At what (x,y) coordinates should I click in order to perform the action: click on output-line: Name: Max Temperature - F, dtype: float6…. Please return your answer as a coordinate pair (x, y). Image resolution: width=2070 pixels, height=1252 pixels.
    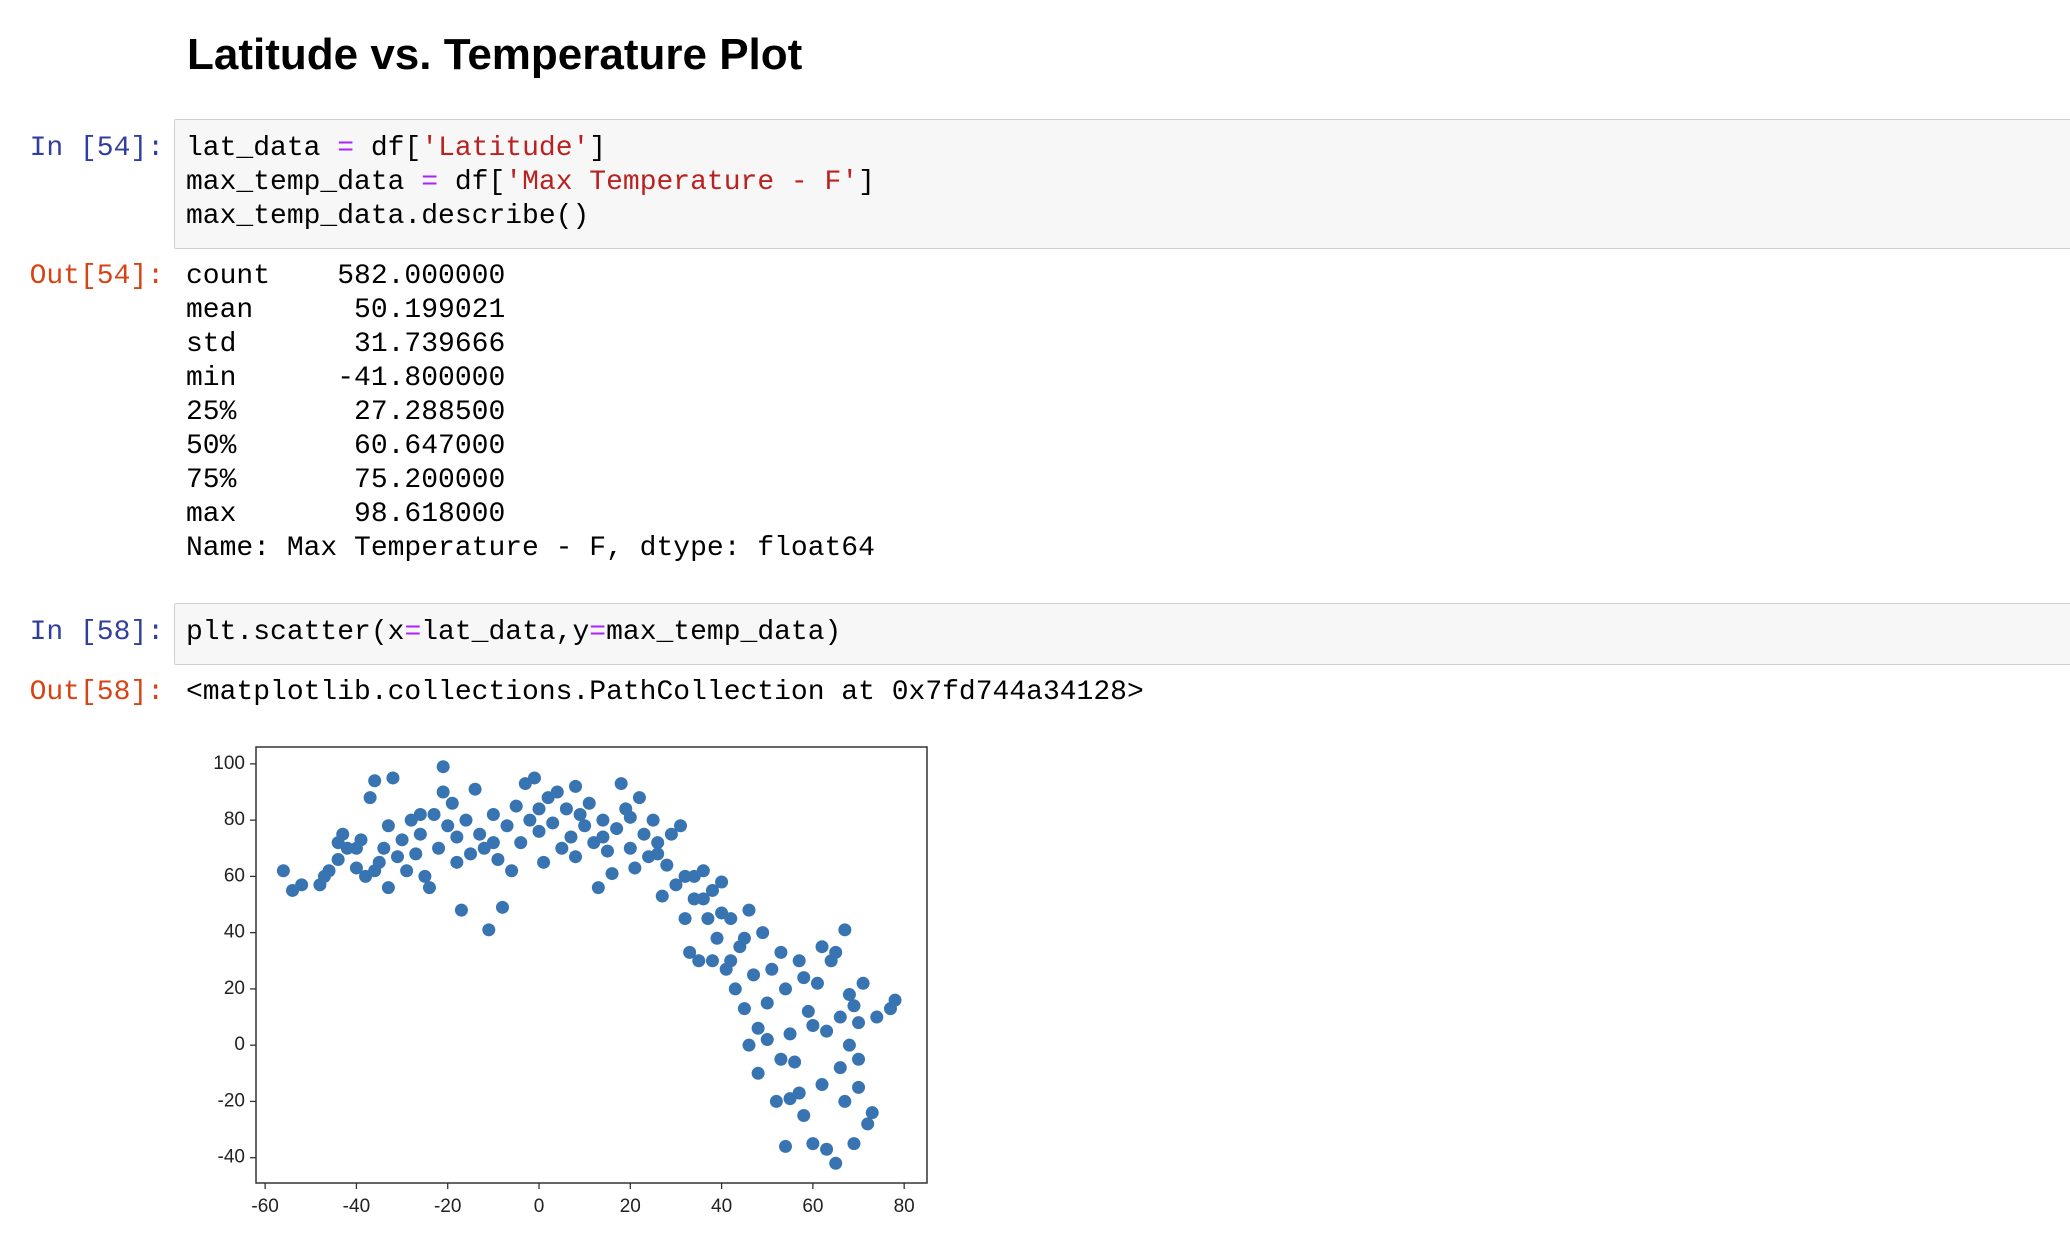
    Looking at the image, I should click on (530, 548).